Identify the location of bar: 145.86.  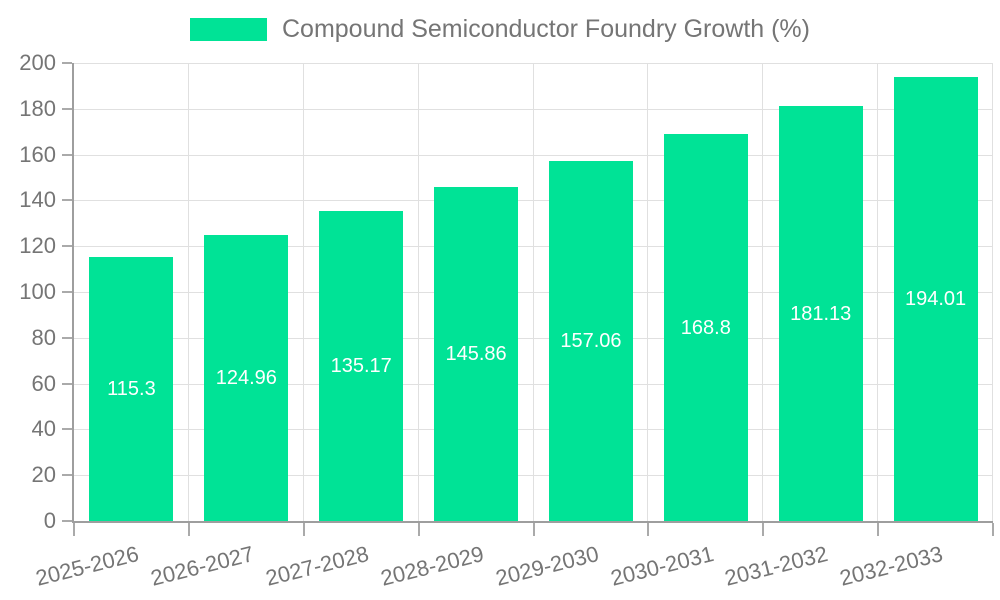
(476, 353).